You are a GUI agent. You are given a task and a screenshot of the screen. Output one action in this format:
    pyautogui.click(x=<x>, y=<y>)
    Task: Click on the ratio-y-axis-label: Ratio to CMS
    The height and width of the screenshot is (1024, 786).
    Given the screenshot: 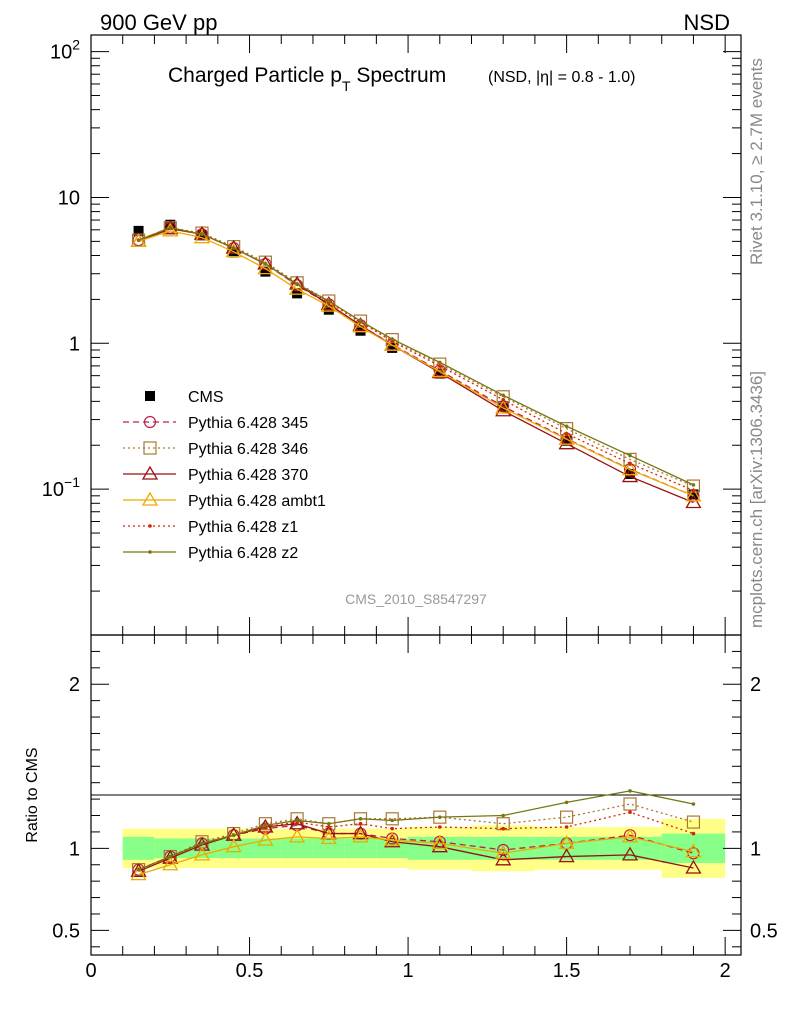 What is the action you would take?
    pyautogui.click(x=32, y=794)
    